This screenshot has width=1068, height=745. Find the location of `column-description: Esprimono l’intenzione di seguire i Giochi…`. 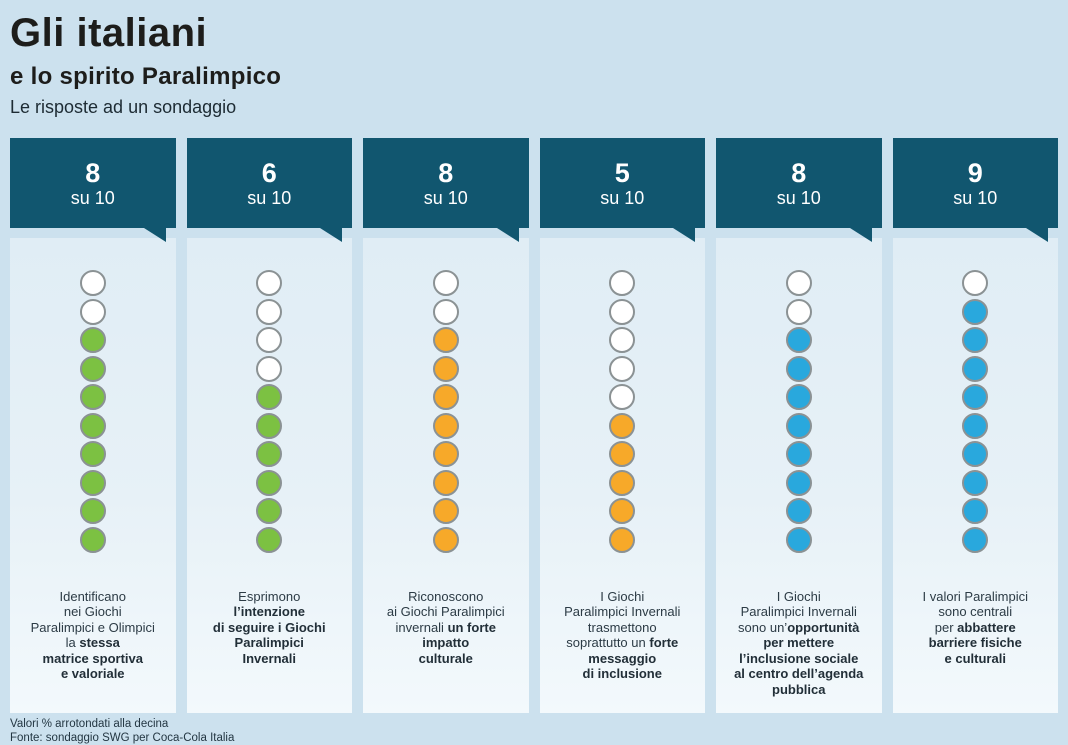

column-description: Esprimono l’intenzione di seguire i Giochi… is located at coordinates (269, 628).